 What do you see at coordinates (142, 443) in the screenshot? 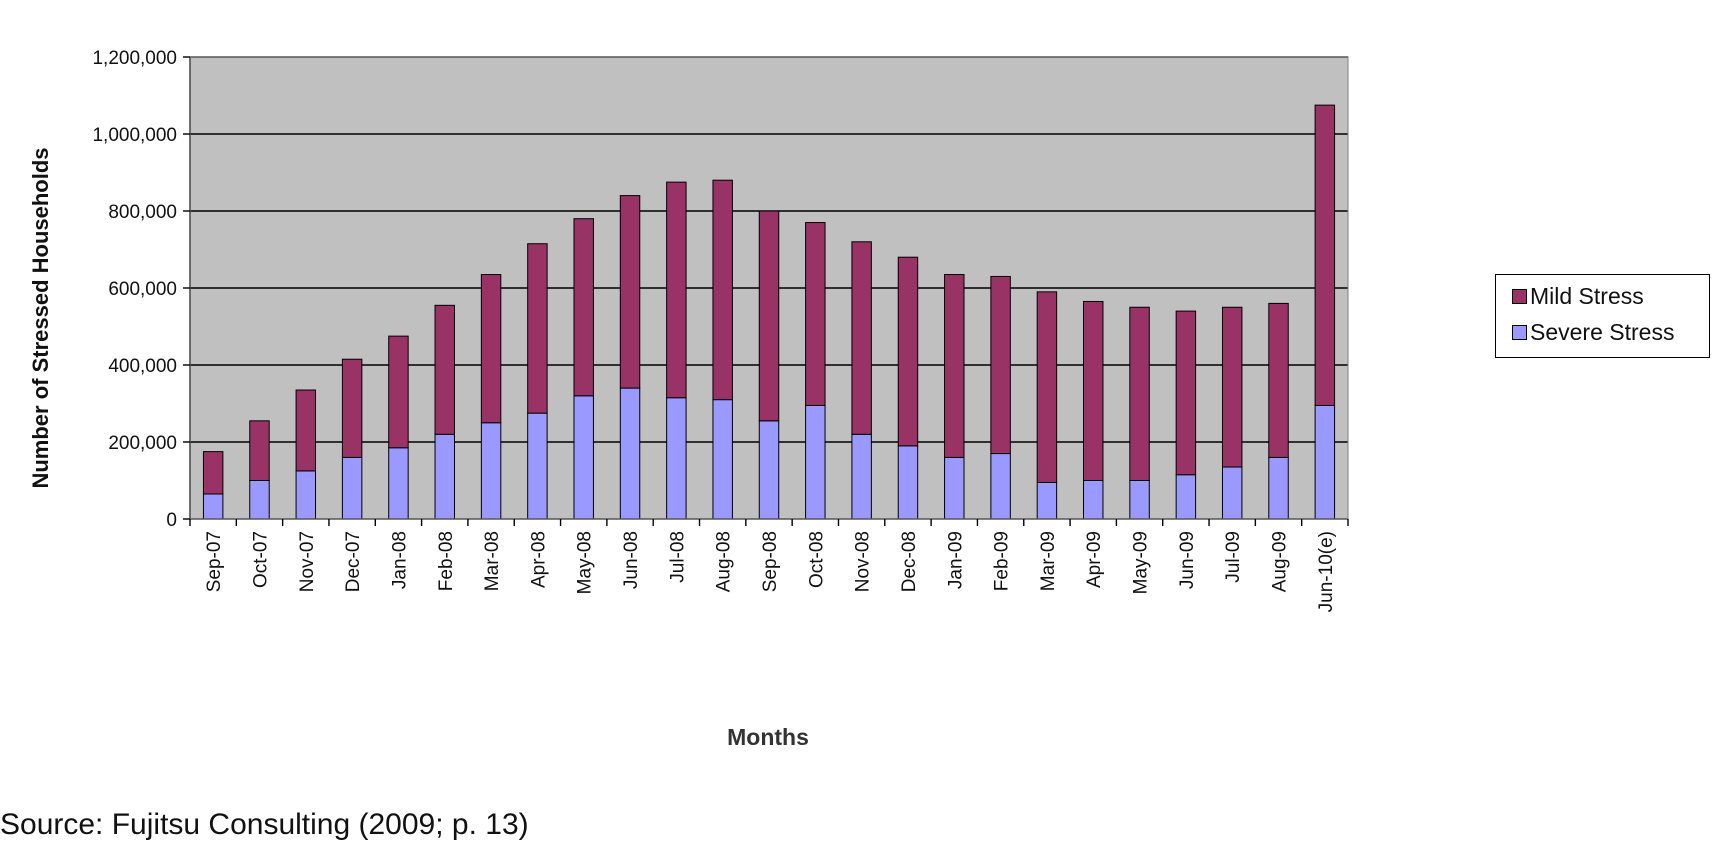
I see `y-tick-label: 200,000` at bounding box center [142, 443].